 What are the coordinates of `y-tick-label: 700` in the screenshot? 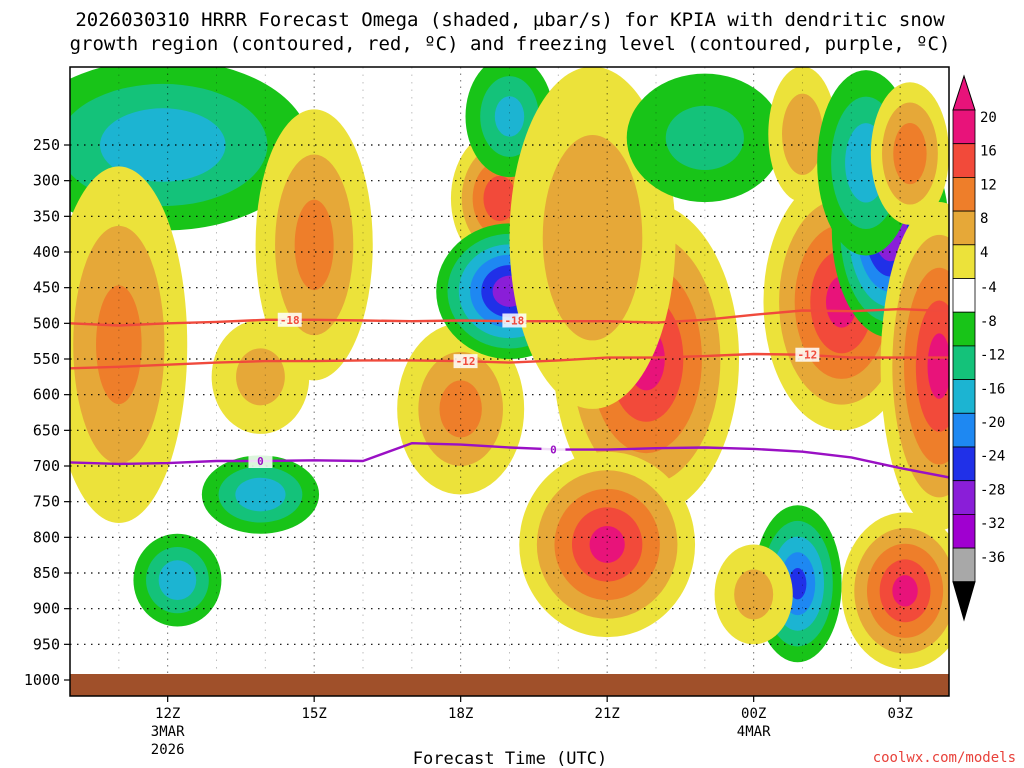 It's located at (46, 466).